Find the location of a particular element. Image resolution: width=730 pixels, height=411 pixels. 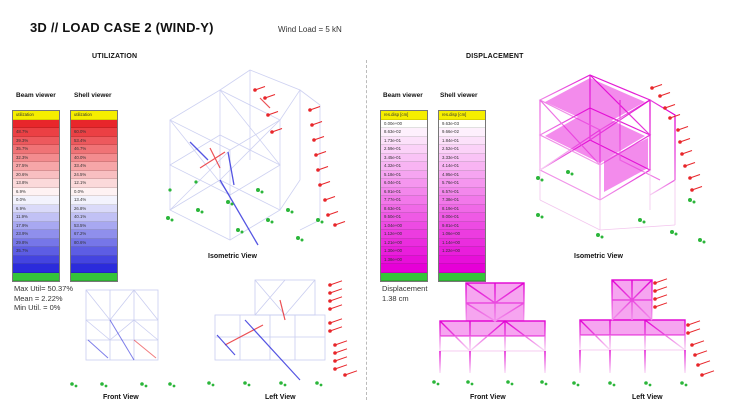

disp-shell-legend-row: 4.14e-01 is located at coordinates (462, 166).